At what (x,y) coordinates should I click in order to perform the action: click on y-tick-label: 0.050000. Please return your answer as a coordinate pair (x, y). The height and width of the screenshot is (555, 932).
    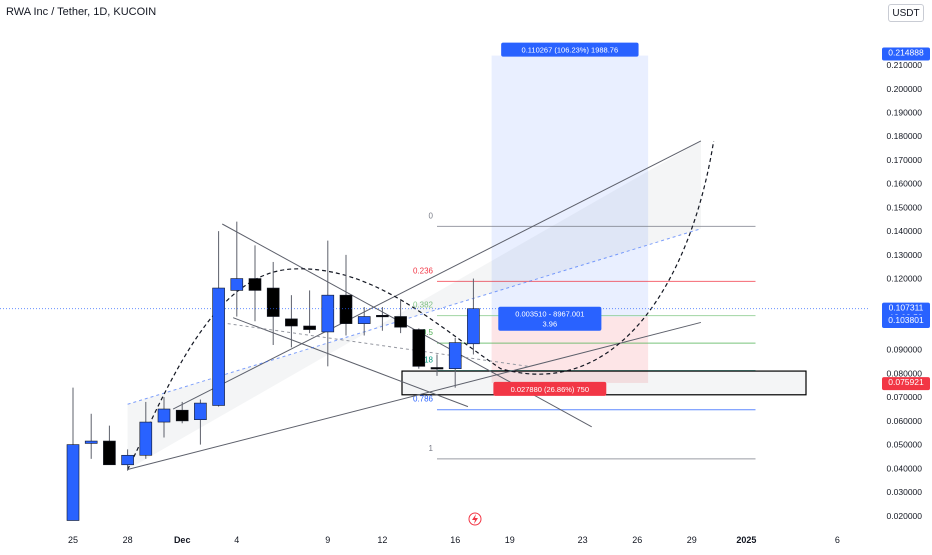
    Looking at the image, I should click on (905, 445).